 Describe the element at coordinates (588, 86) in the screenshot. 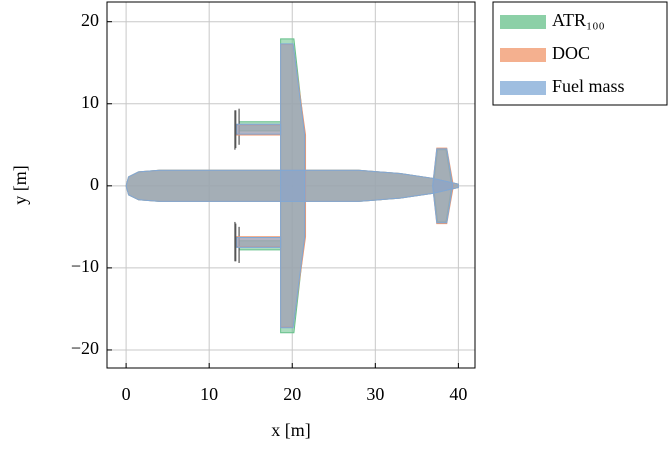

I see `legend-label: Fuel mass` at that location.